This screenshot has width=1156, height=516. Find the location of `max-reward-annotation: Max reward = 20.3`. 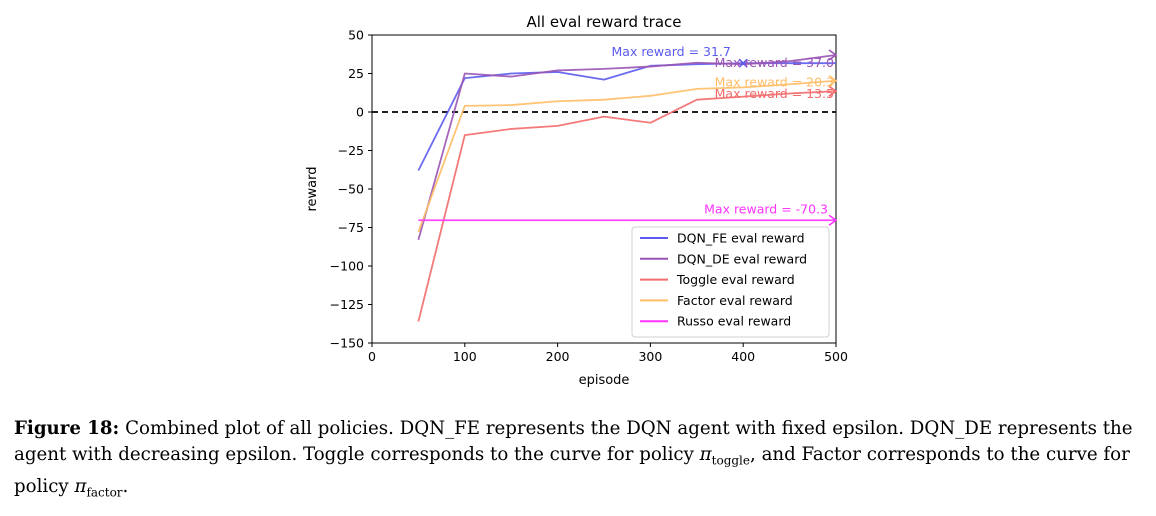

max-reward-annotation: Max reward = 20.3 is located at coordinates (774, 82).